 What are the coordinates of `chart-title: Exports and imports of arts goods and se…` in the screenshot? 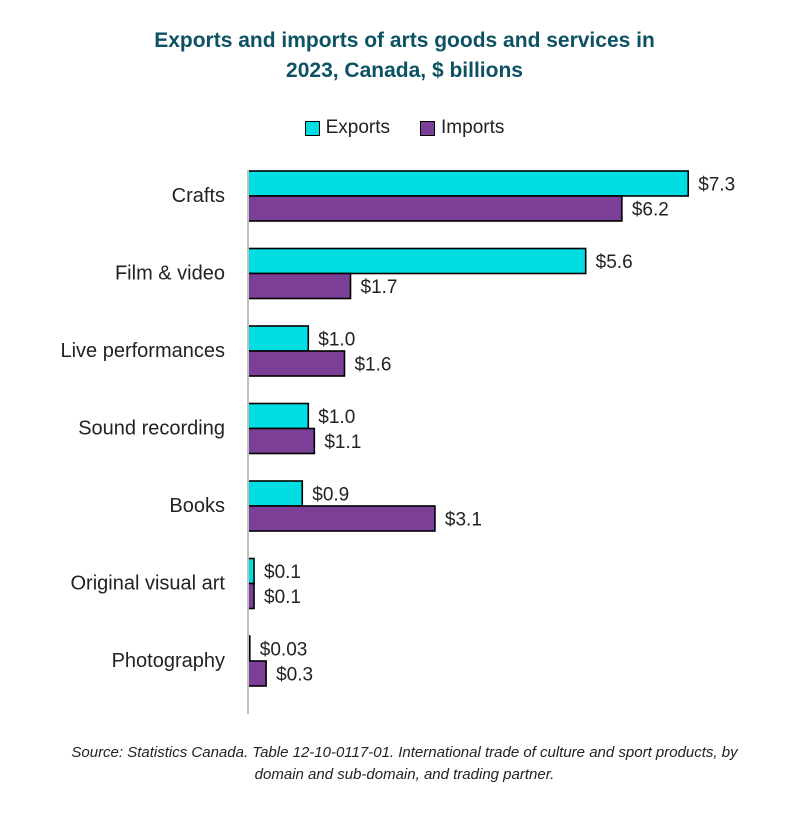 It's located at (404, 56).